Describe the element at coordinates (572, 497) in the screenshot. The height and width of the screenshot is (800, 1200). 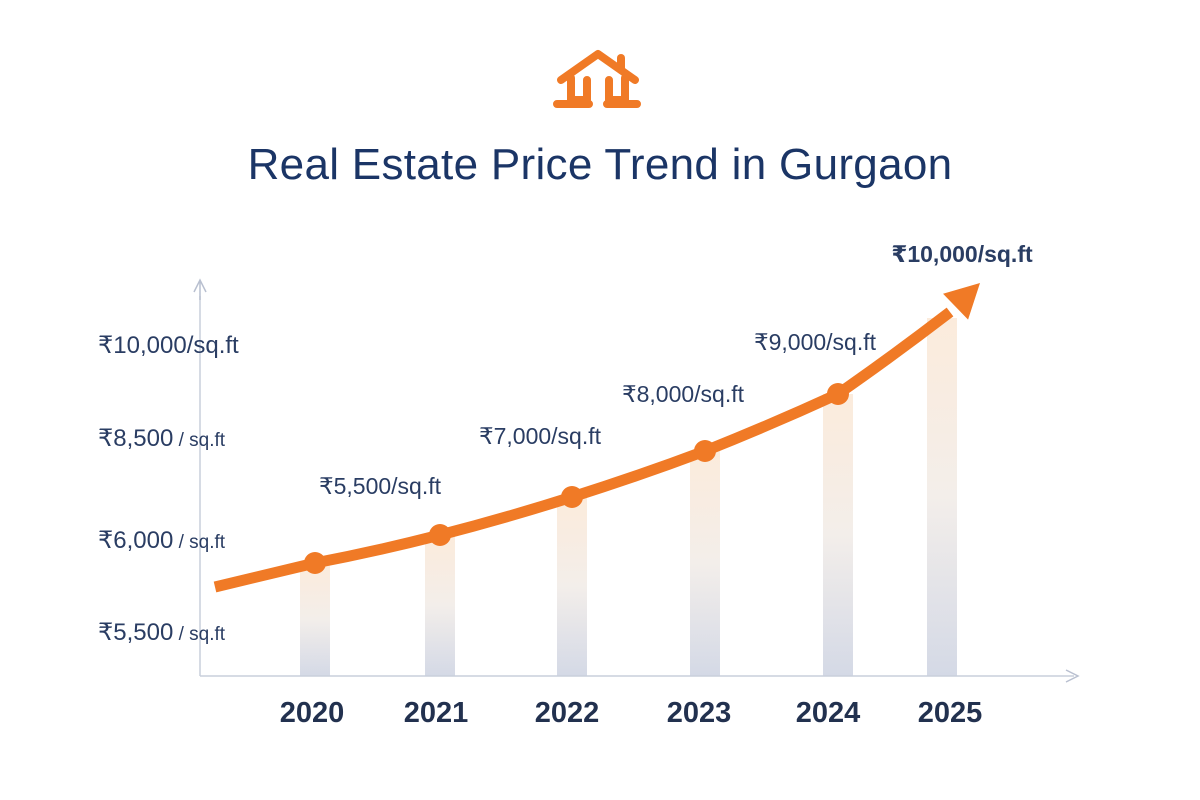
I see `data-point-2022` at that location.